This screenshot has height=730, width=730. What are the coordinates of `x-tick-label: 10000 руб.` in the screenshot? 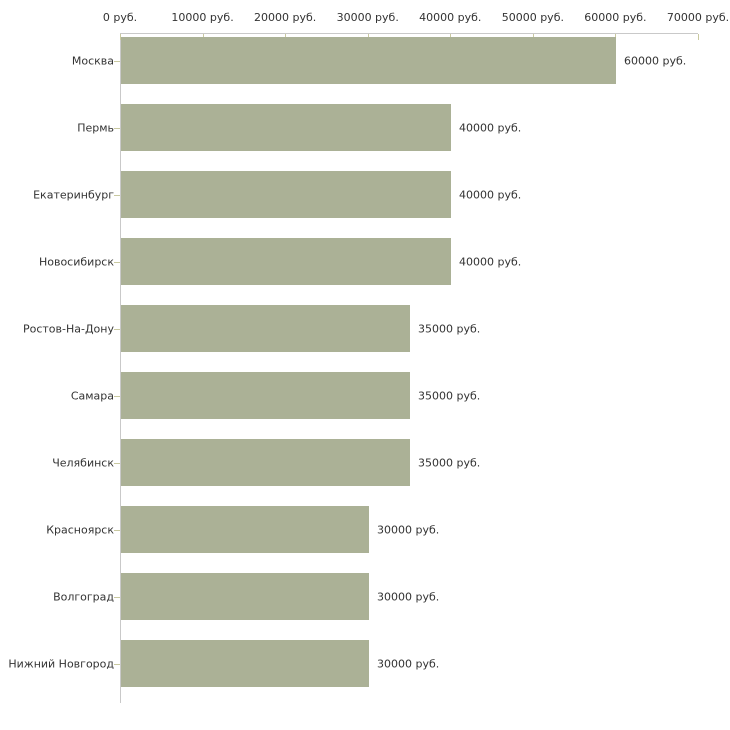 It's located at (202, 17).